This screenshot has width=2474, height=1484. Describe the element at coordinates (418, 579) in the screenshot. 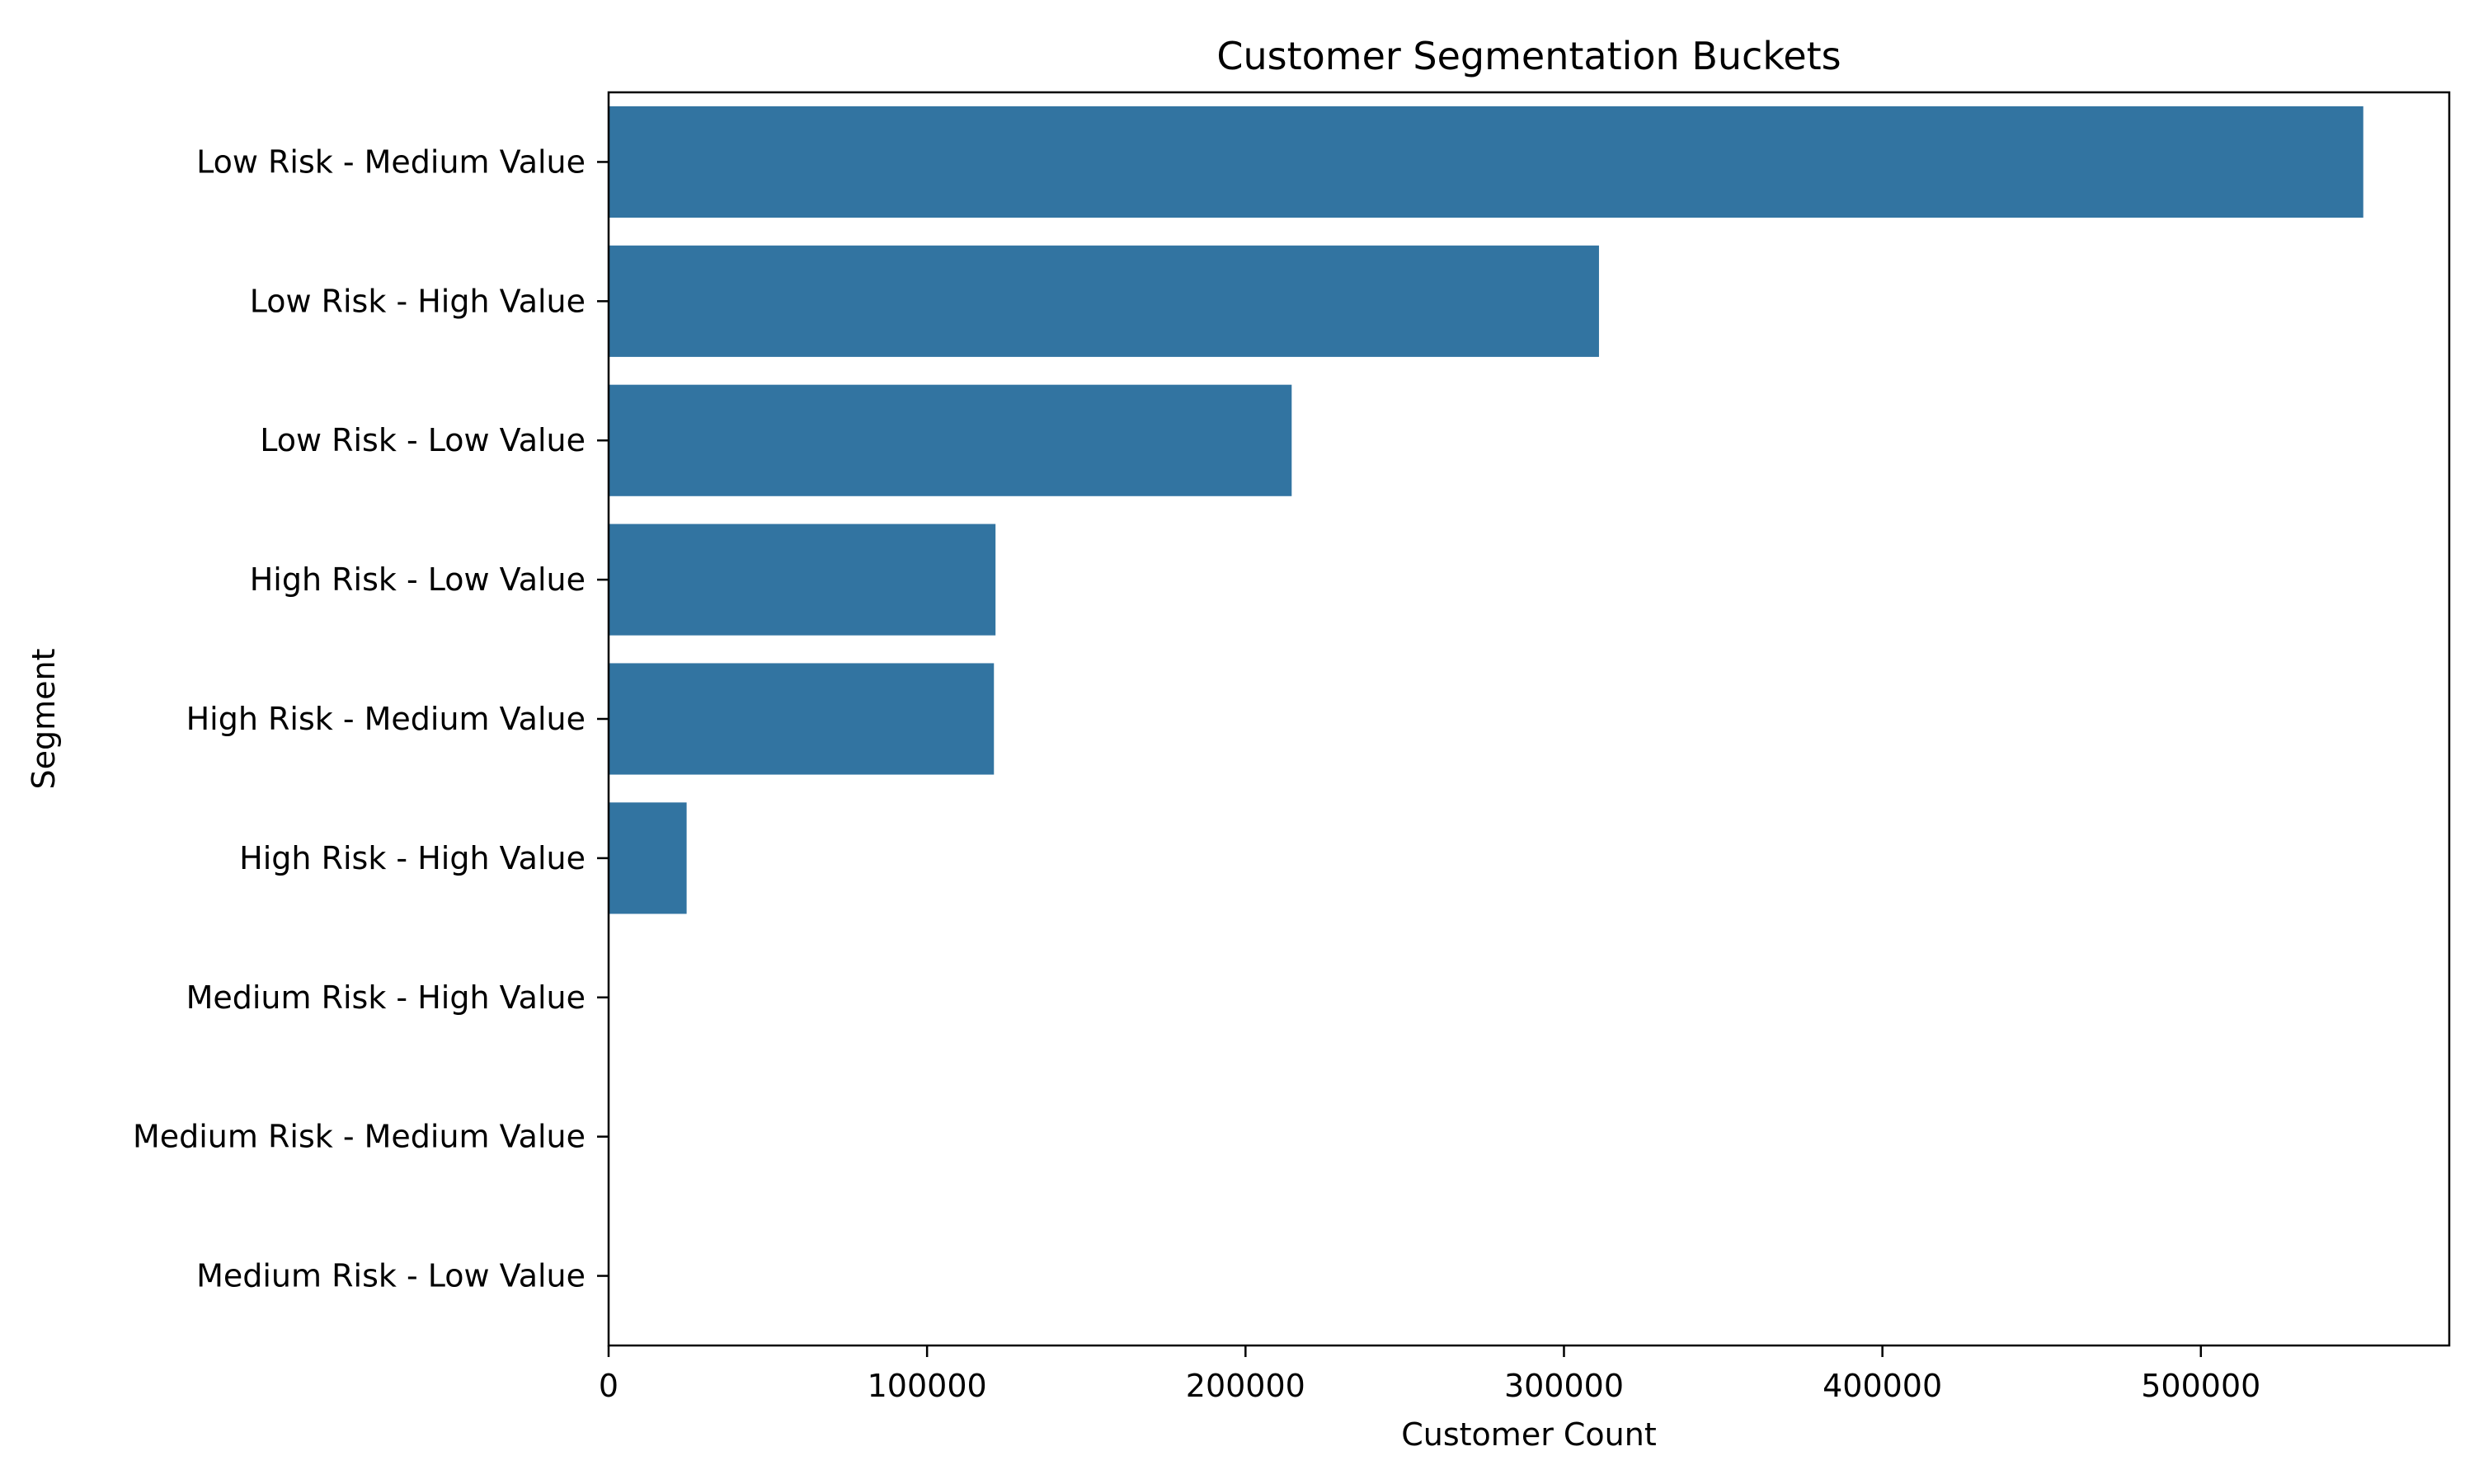

I see `y-tick-label: High Risk - Low Value` at that location.